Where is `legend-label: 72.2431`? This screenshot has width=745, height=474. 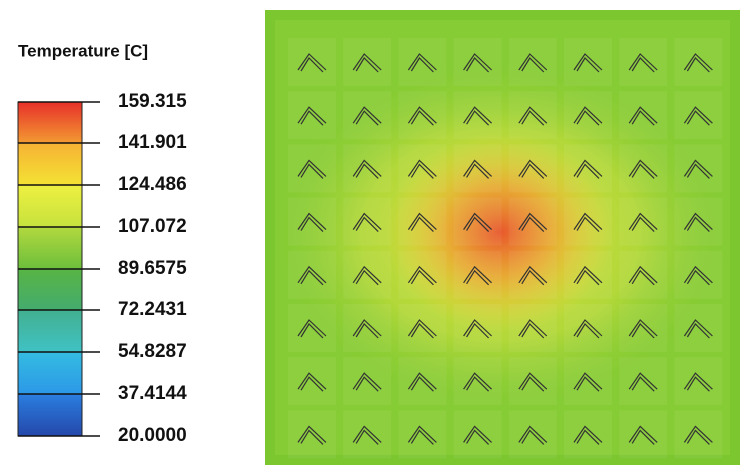
legend-label: 72.2431 is located at coordinates (152, 309).